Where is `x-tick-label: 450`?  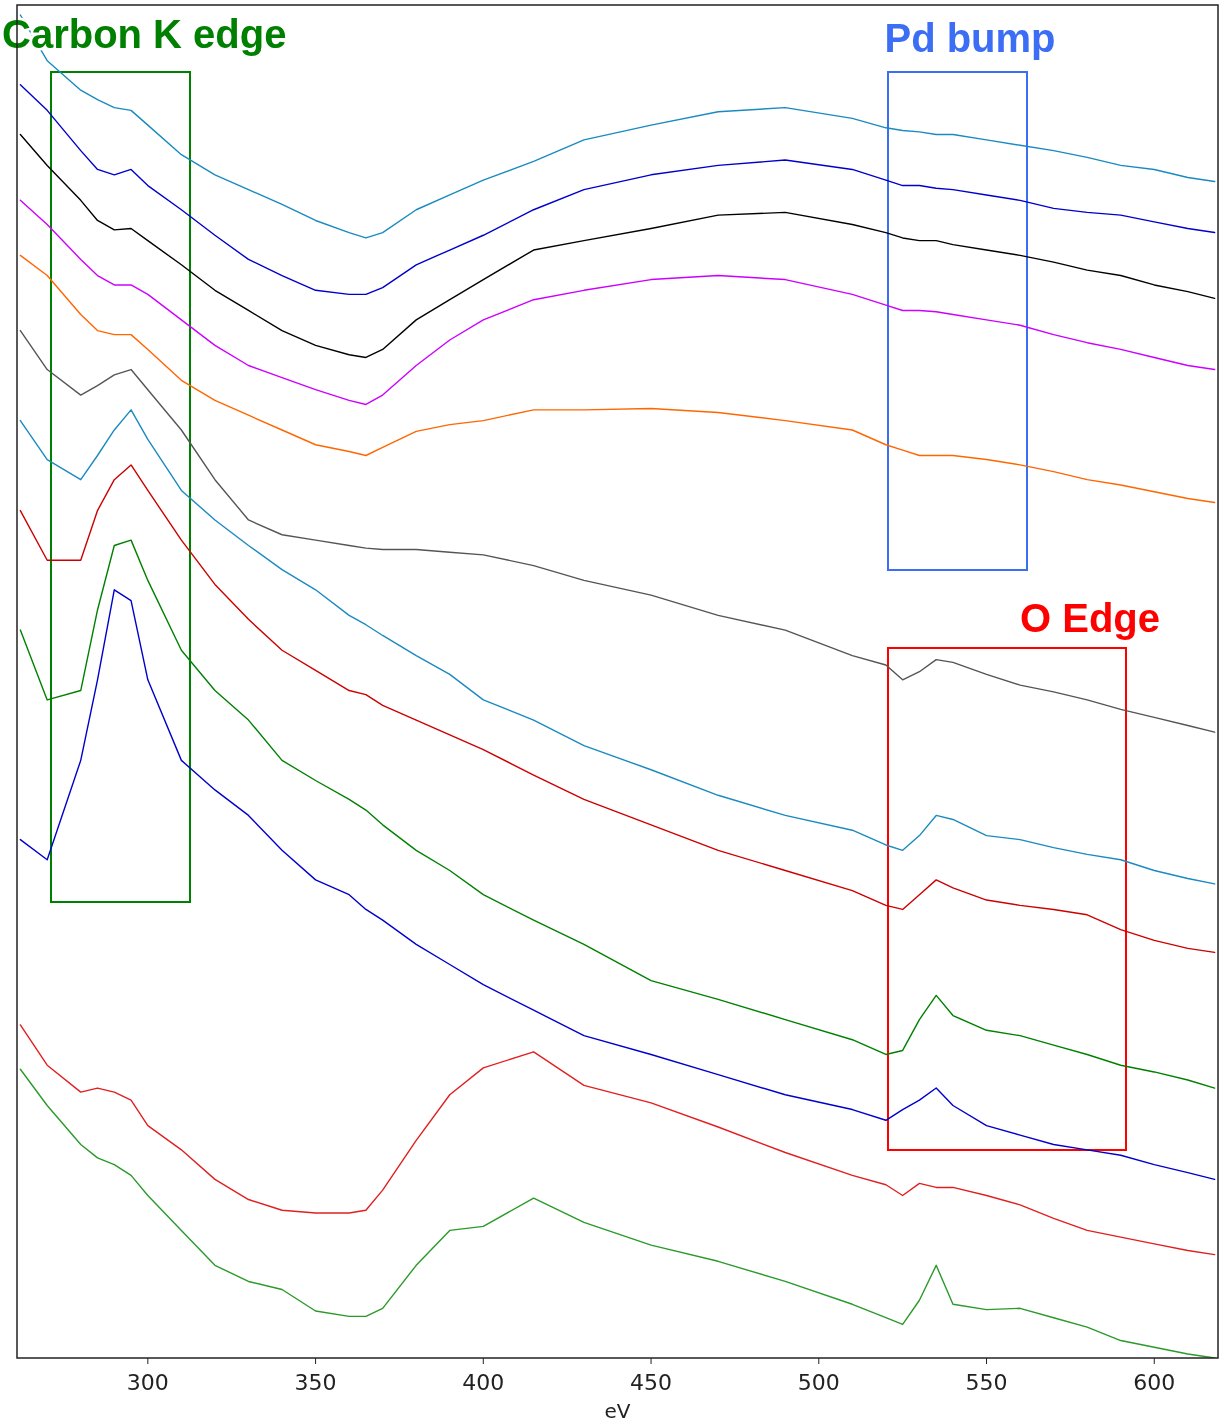
x-tick-label: 450 is located at coordinates (651, 1382).